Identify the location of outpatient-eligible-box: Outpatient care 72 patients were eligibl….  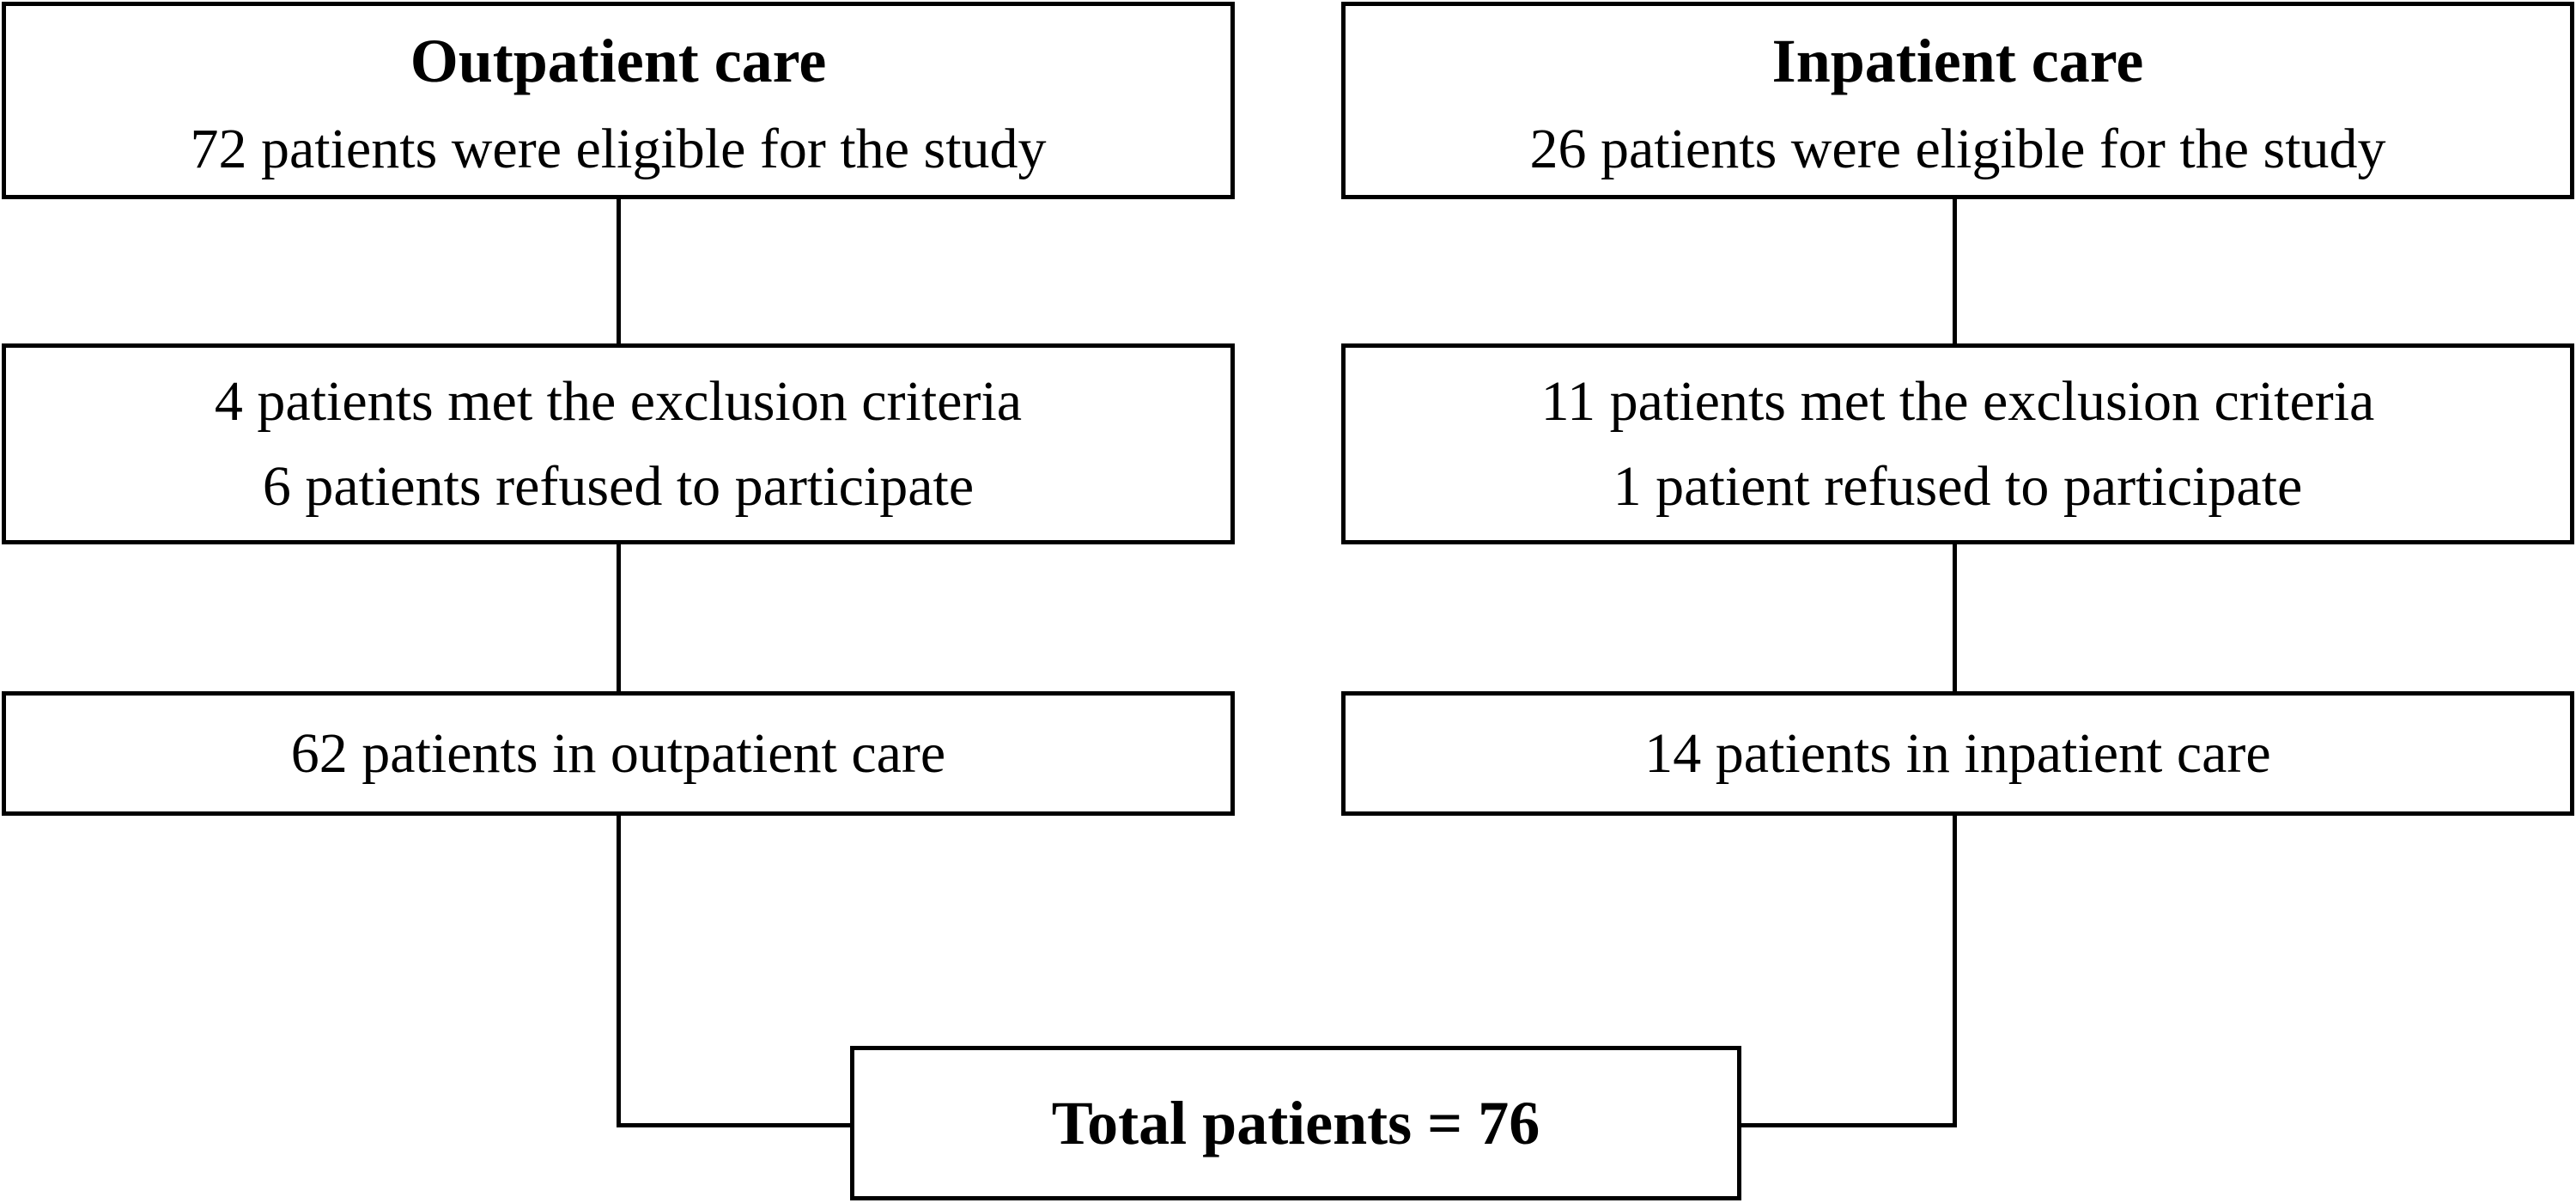
(618, 100).